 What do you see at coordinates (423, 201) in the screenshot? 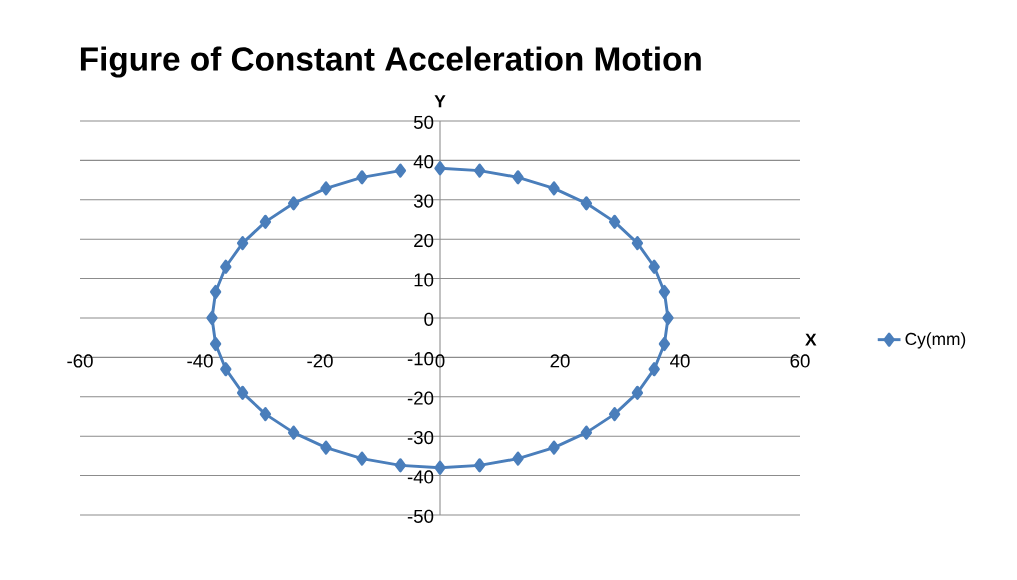
I see `y-tick-label: 30` at bounding box center [423, 201].